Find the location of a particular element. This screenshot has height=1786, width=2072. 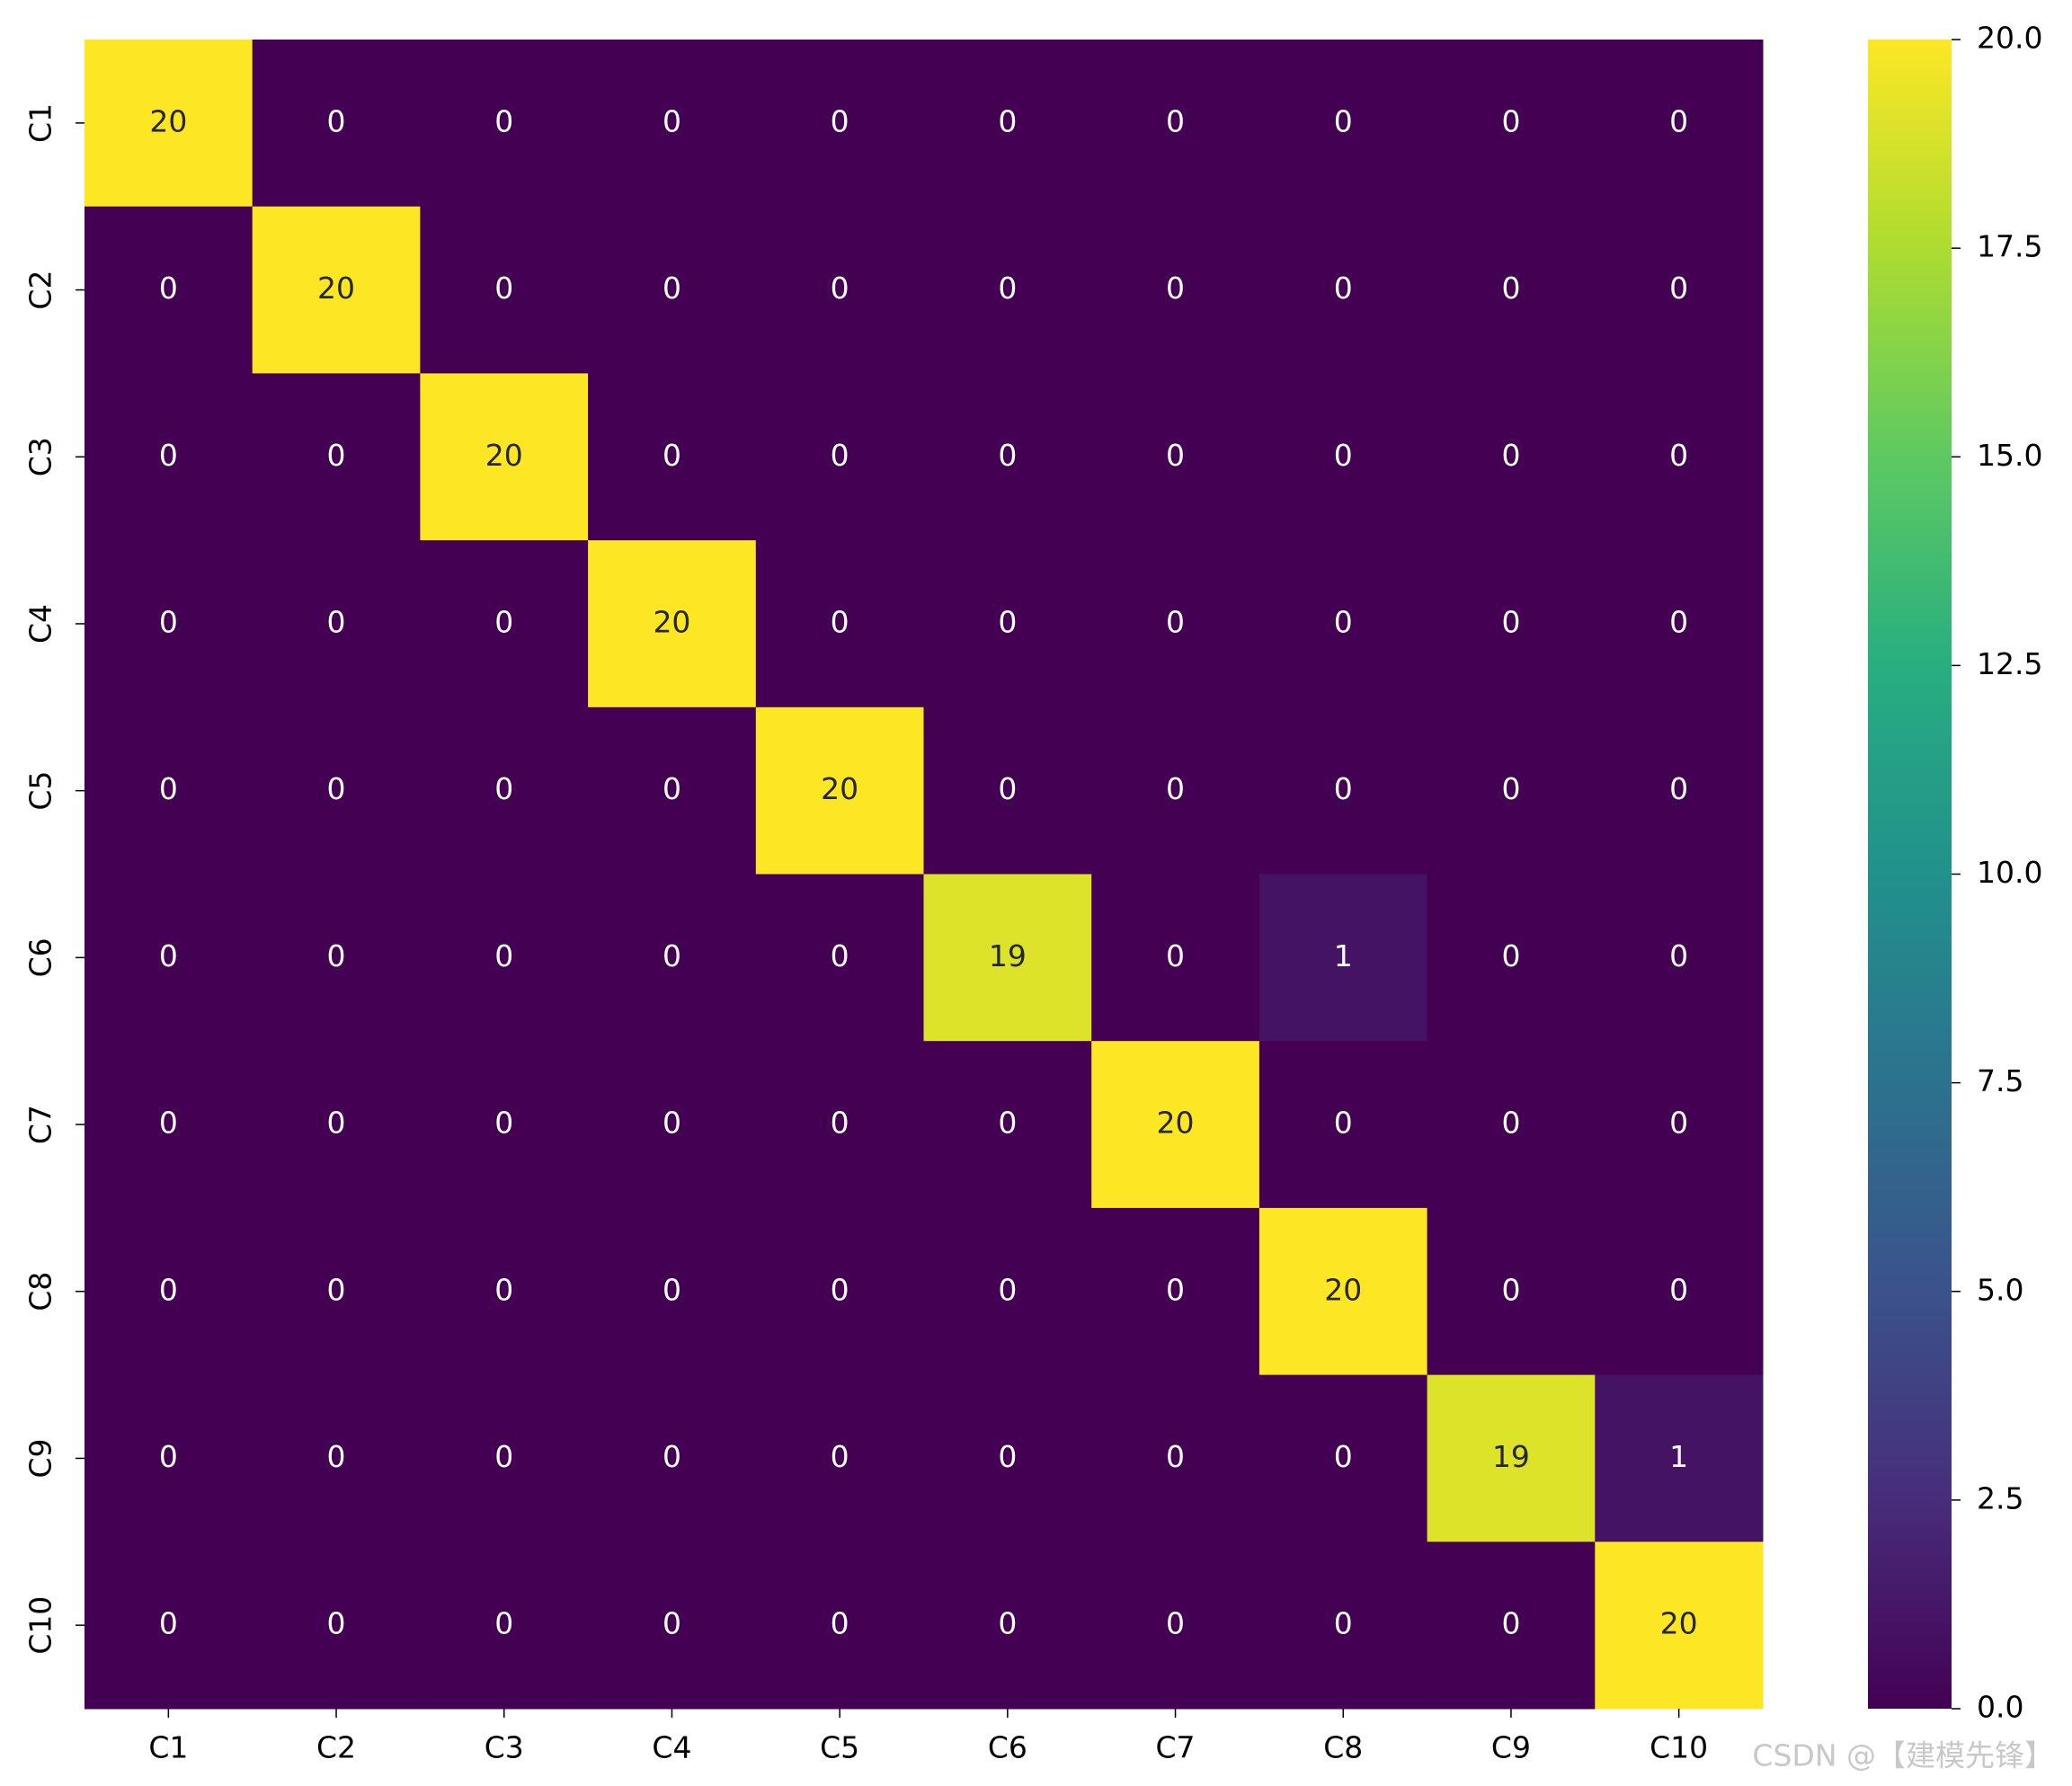

y-tick-label: C7 is located at coordinates (41, 1124).